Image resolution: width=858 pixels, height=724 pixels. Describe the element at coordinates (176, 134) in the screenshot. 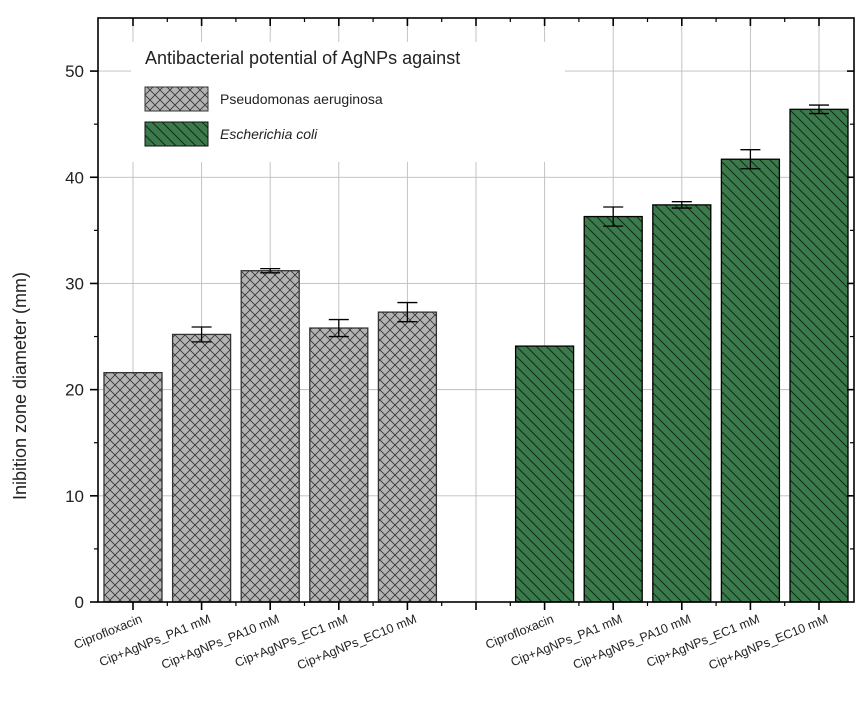

I see `legend-swatch-ecoli` at that location.